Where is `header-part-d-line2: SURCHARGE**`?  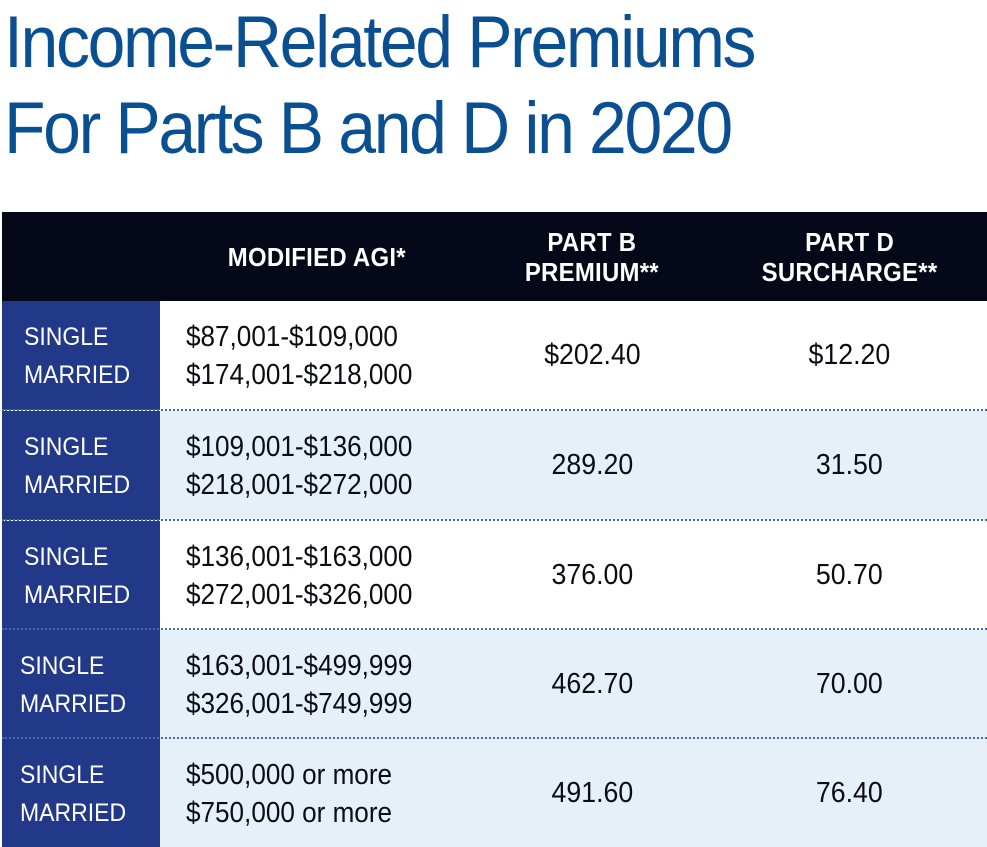
header-part-d-line2: SURCHARGE** is located at coordinates (849, 271).